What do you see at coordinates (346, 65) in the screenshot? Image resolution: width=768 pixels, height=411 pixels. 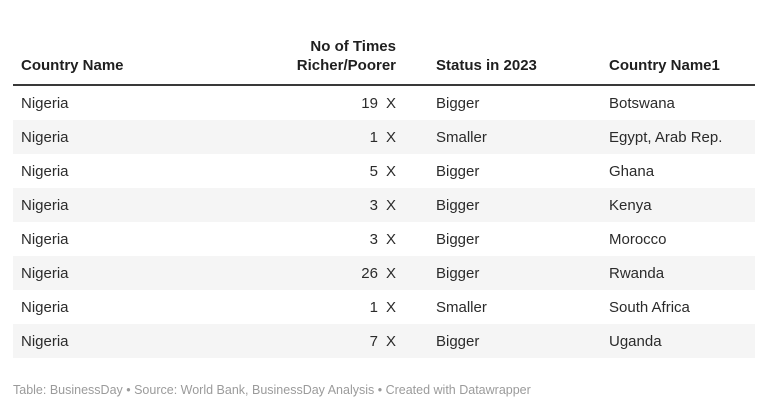 I see `column-header-line2: Richer/Poorer` at bounding box center [346, 65].